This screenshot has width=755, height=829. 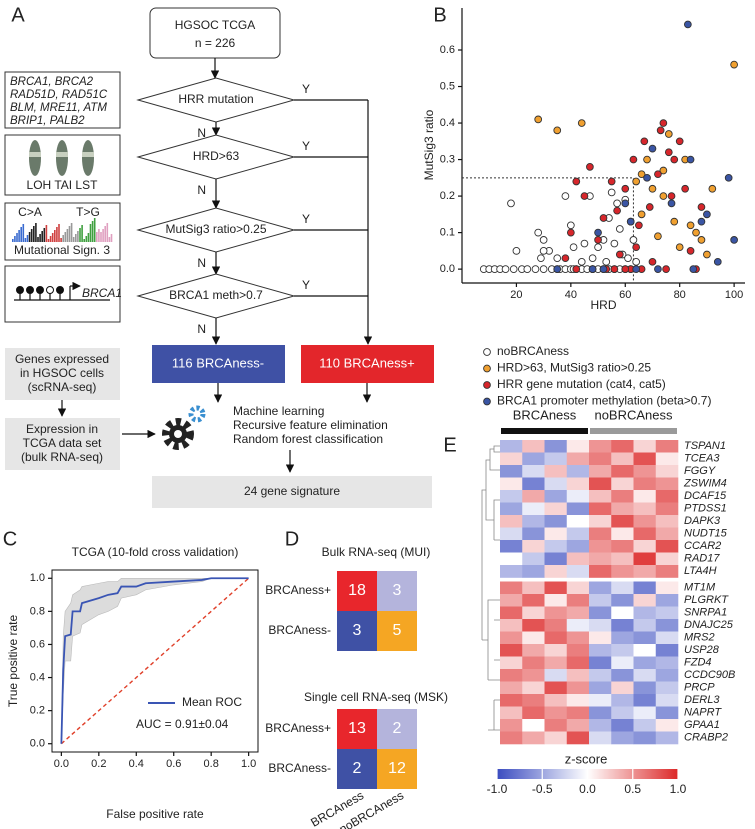 What do you see at coordinates (447, 269) in the screenshot?
I see `y-tick-label: 0.0` at bounding box center [447, 269].